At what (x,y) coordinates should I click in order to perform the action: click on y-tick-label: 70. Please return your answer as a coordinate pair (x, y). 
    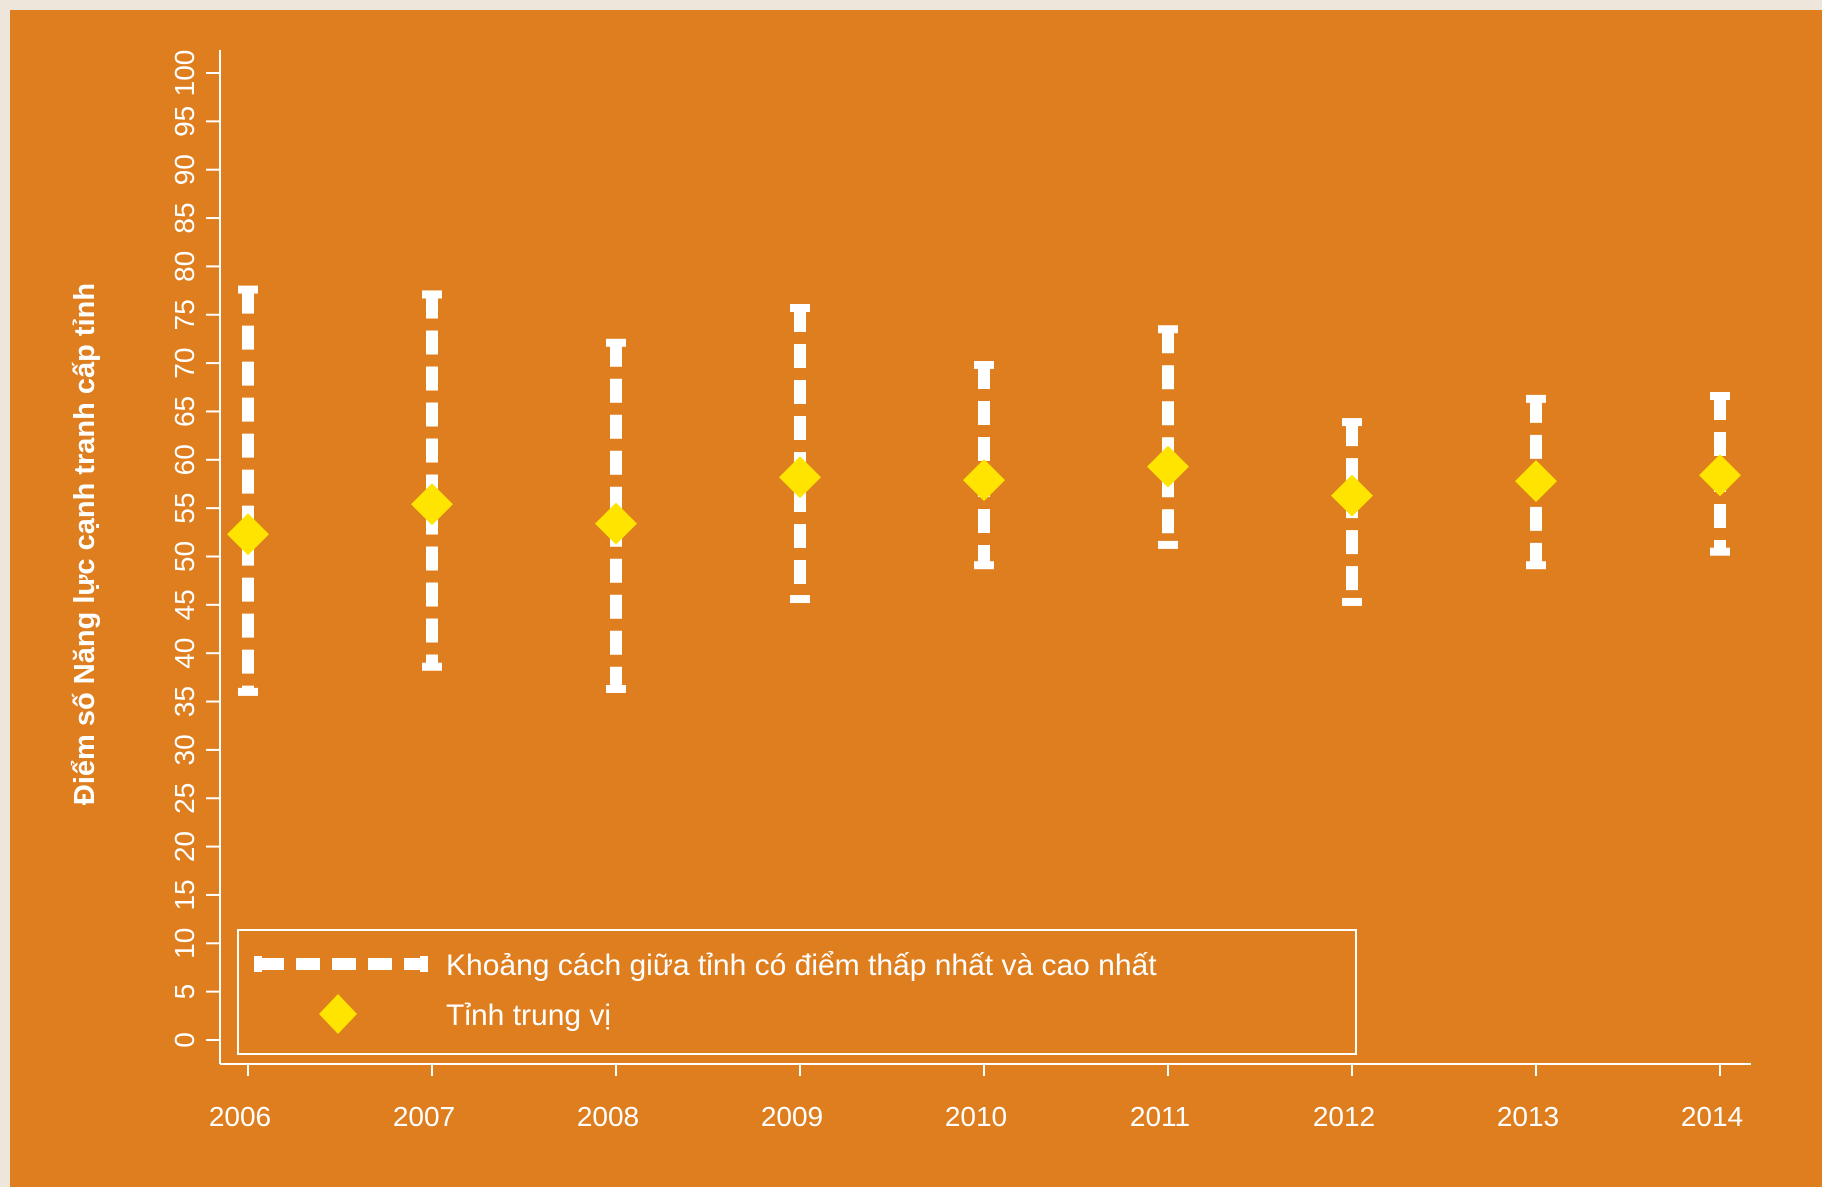
    Looking at the image, I should click on (184, 363).